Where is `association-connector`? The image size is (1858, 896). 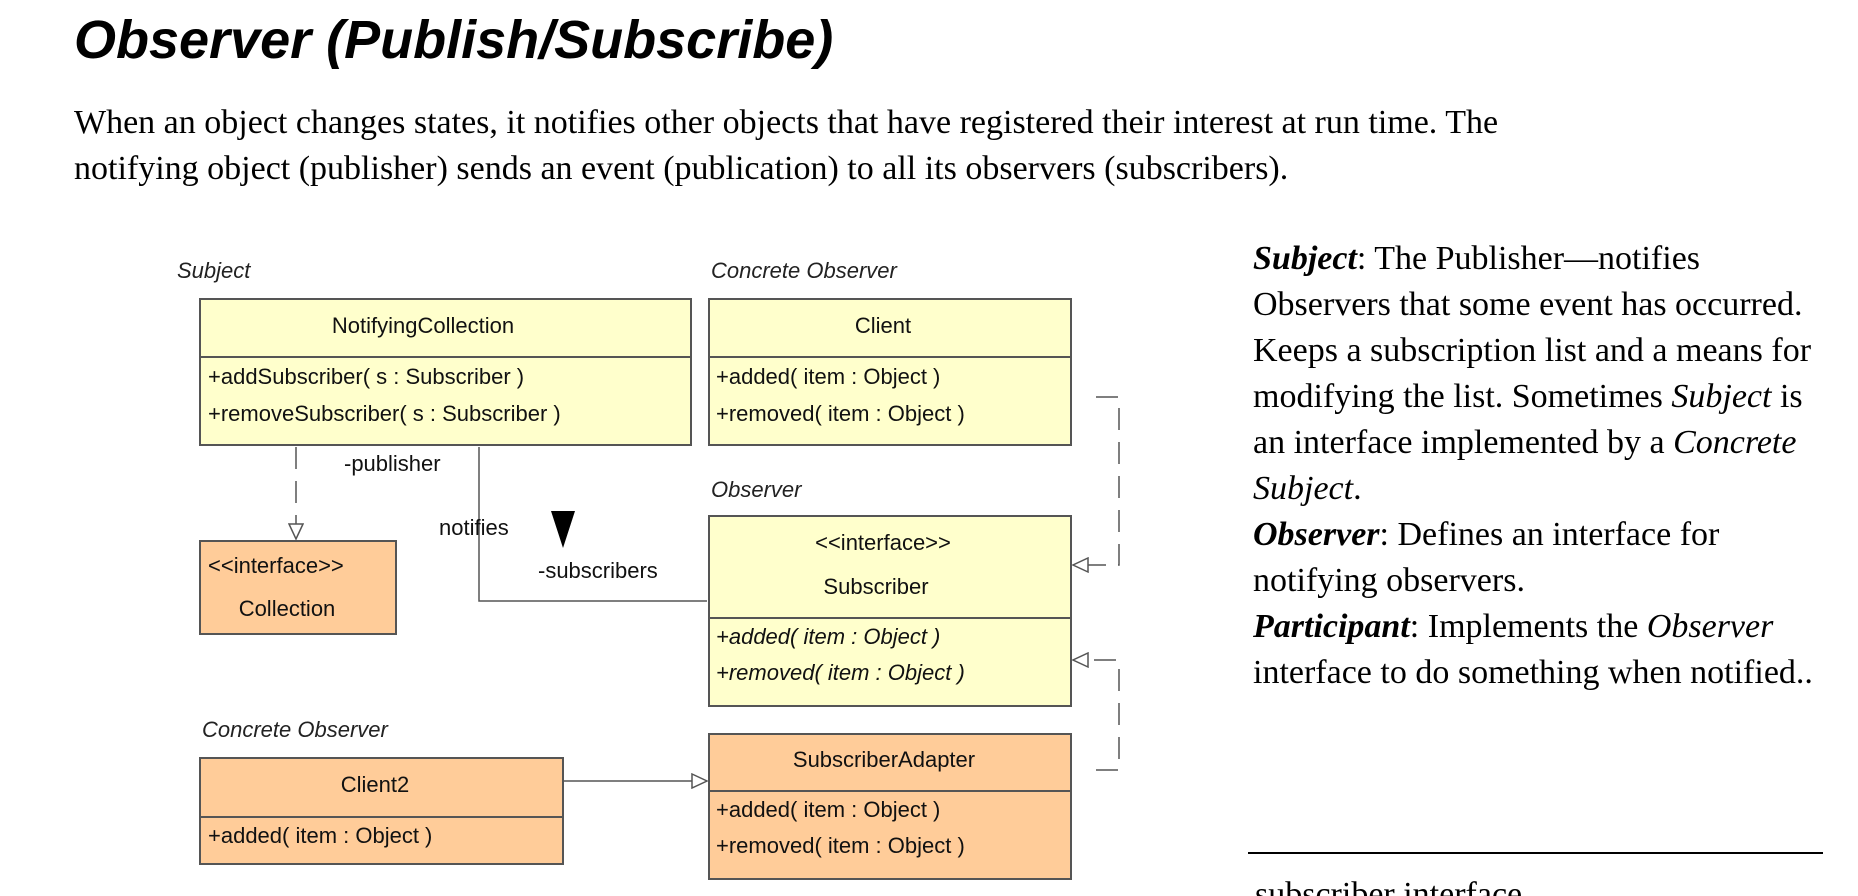
association-connector is located at coordinates (592, 524).